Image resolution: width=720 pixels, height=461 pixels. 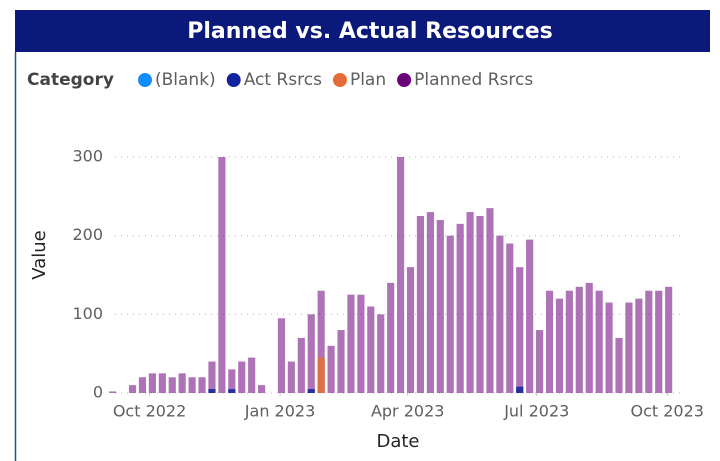 I want to click on x-axis-title: Date, so click(x=397, y=441).